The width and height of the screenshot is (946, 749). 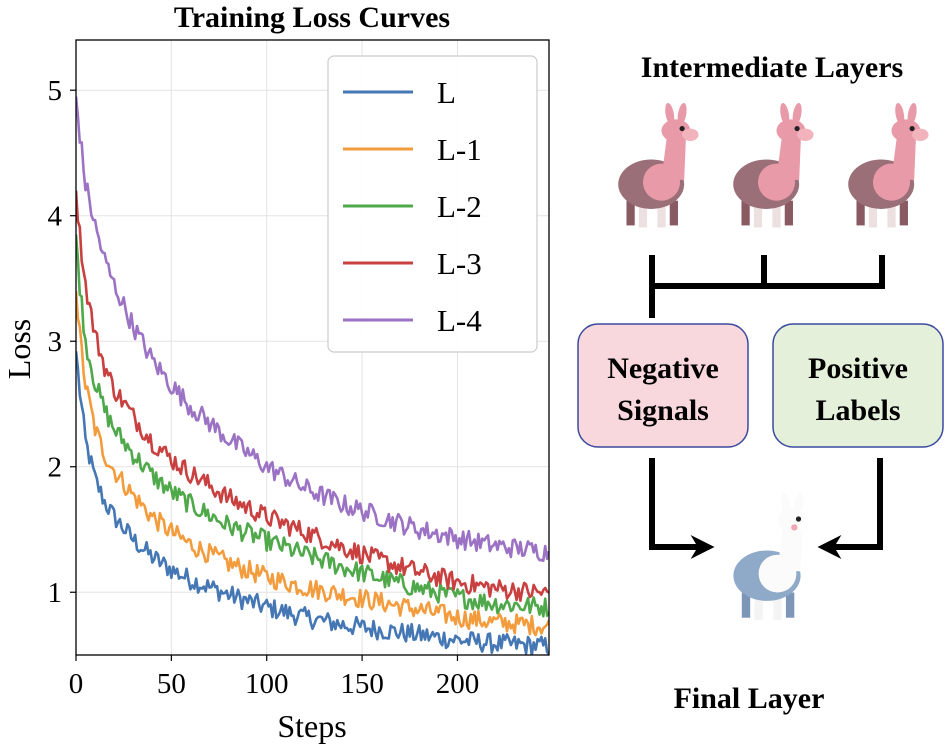 I want to click on x-axis-label: Steps, so click(x=311, y=726).